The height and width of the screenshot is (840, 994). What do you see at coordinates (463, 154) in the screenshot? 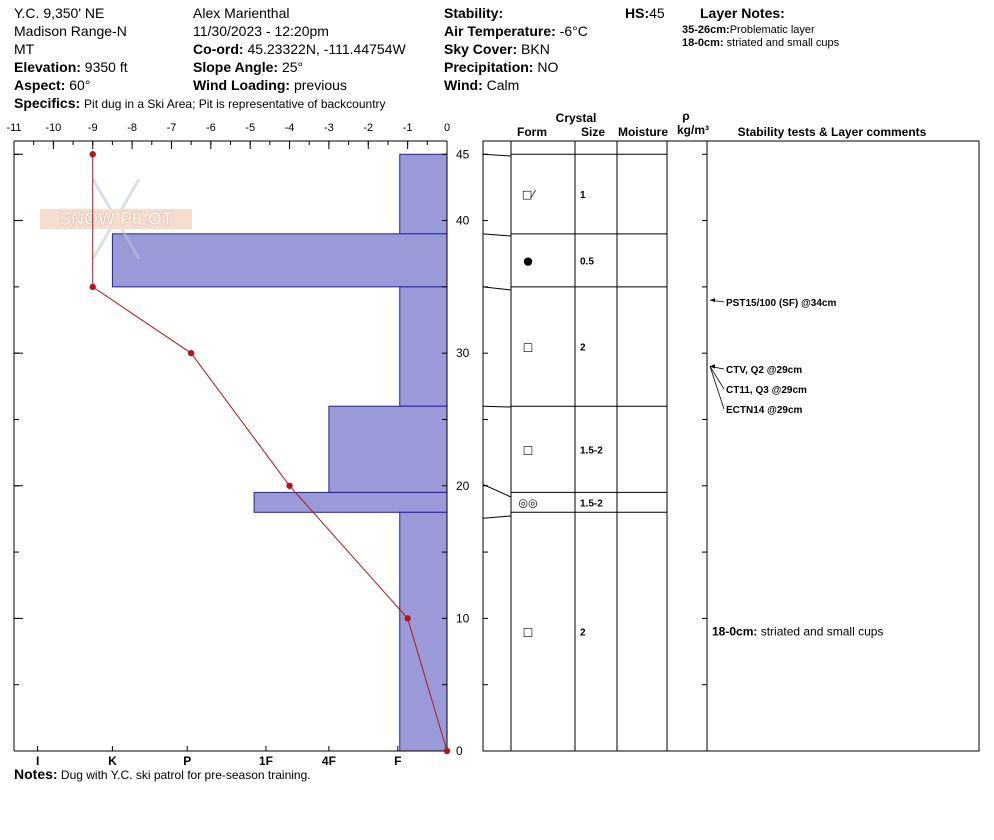
I see `depth-tick-label: 45` at bounding box center [463, 154].